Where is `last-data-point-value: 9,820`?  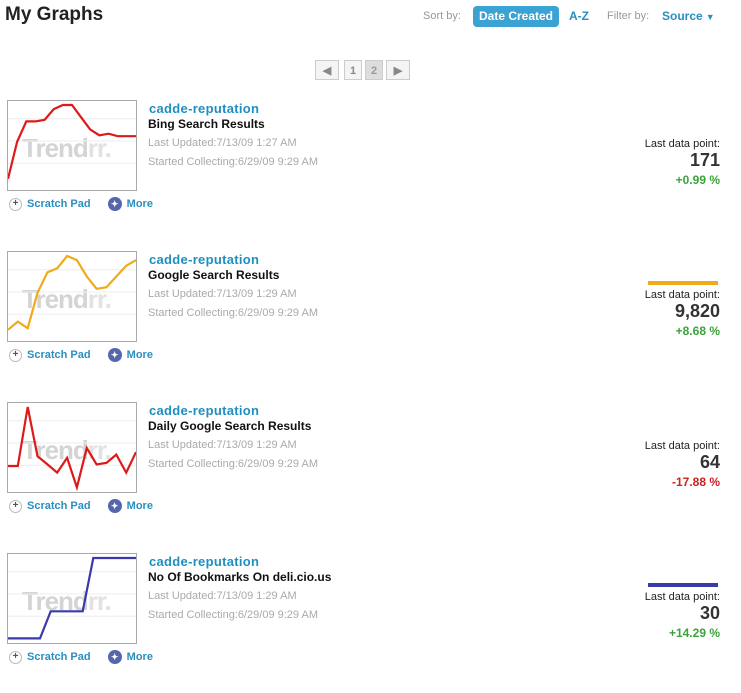
last-data-point-value: 9,820 is located at coordinates (697, 311).